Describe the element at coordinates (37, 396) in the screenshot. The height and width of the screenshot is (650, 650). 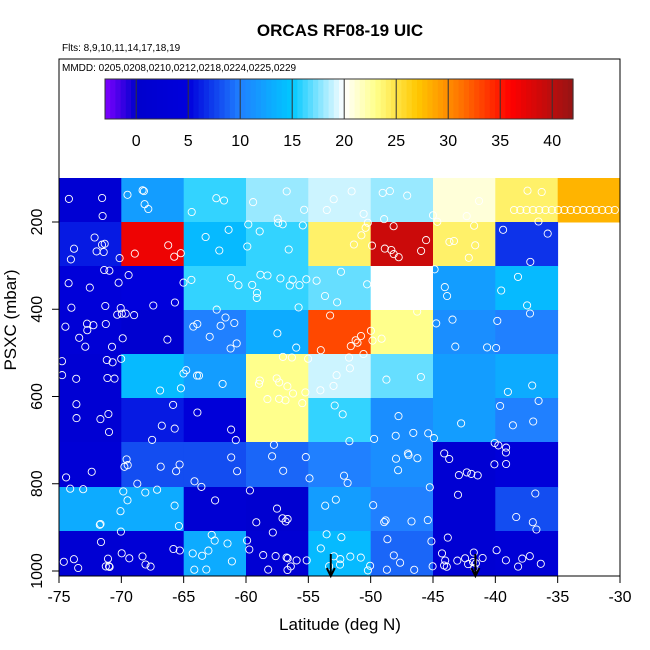
I see `y-tick-label: 600` at that location.